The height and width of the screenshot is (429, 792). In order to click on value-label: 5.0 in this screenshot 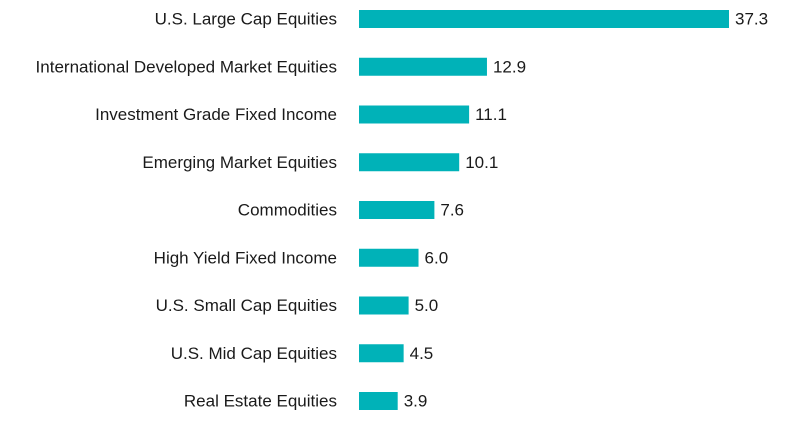, I will do `click(427, 305)`.